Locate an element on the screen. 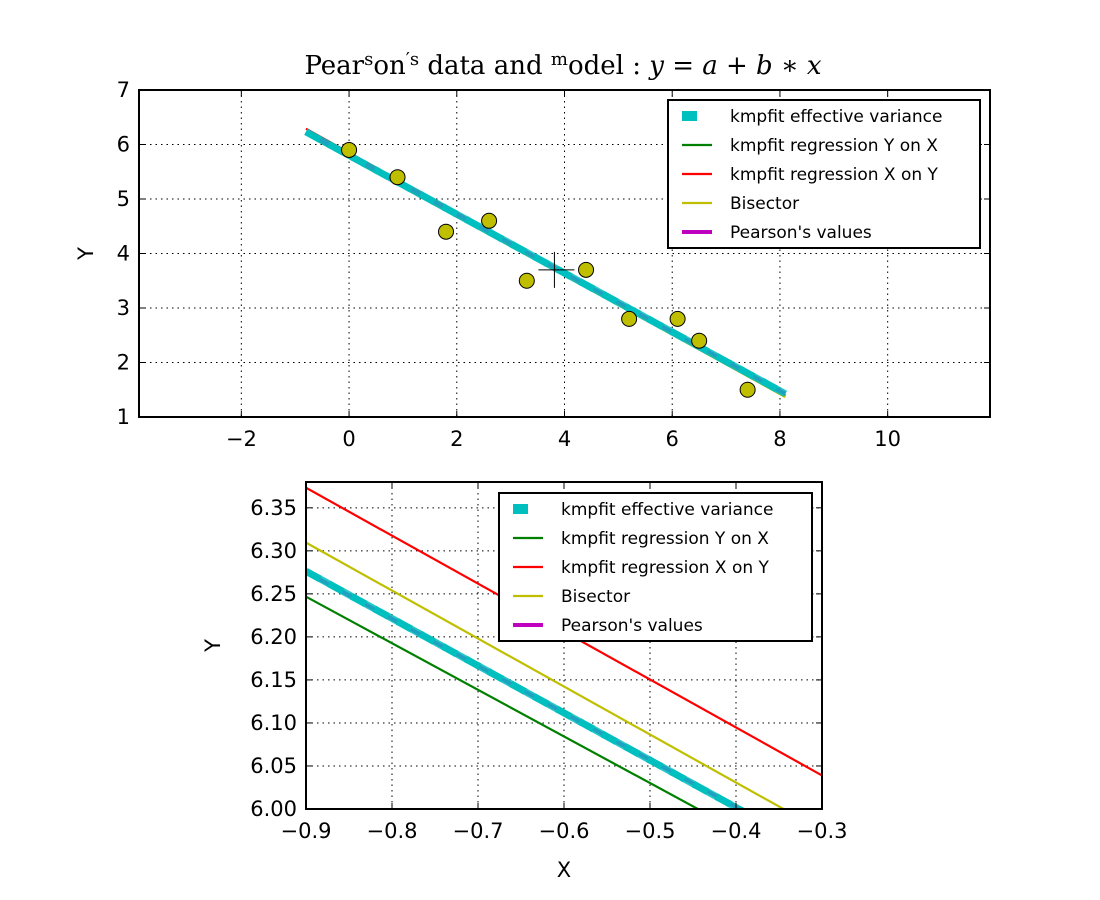  title-part-1: Pear is located at coordinates (334, 66).